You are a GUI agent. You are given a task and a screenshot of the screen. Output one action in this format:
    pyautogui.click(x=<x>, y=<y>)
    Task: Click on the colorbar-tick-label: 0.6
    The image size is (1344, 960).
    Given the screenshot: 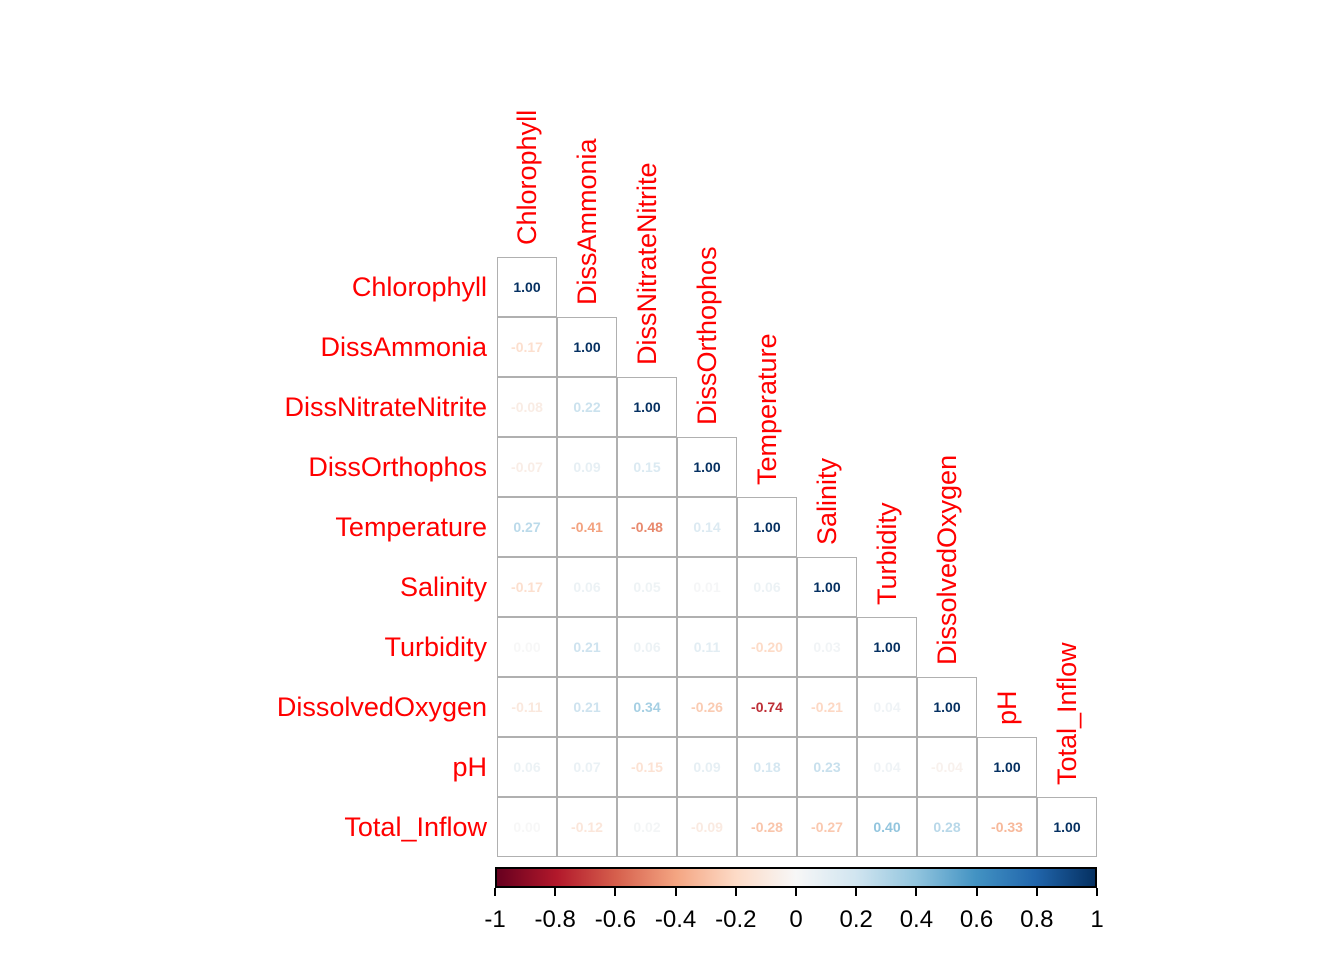 What is the action you would take?
    pyautogui.click(x=976, y=919)
    